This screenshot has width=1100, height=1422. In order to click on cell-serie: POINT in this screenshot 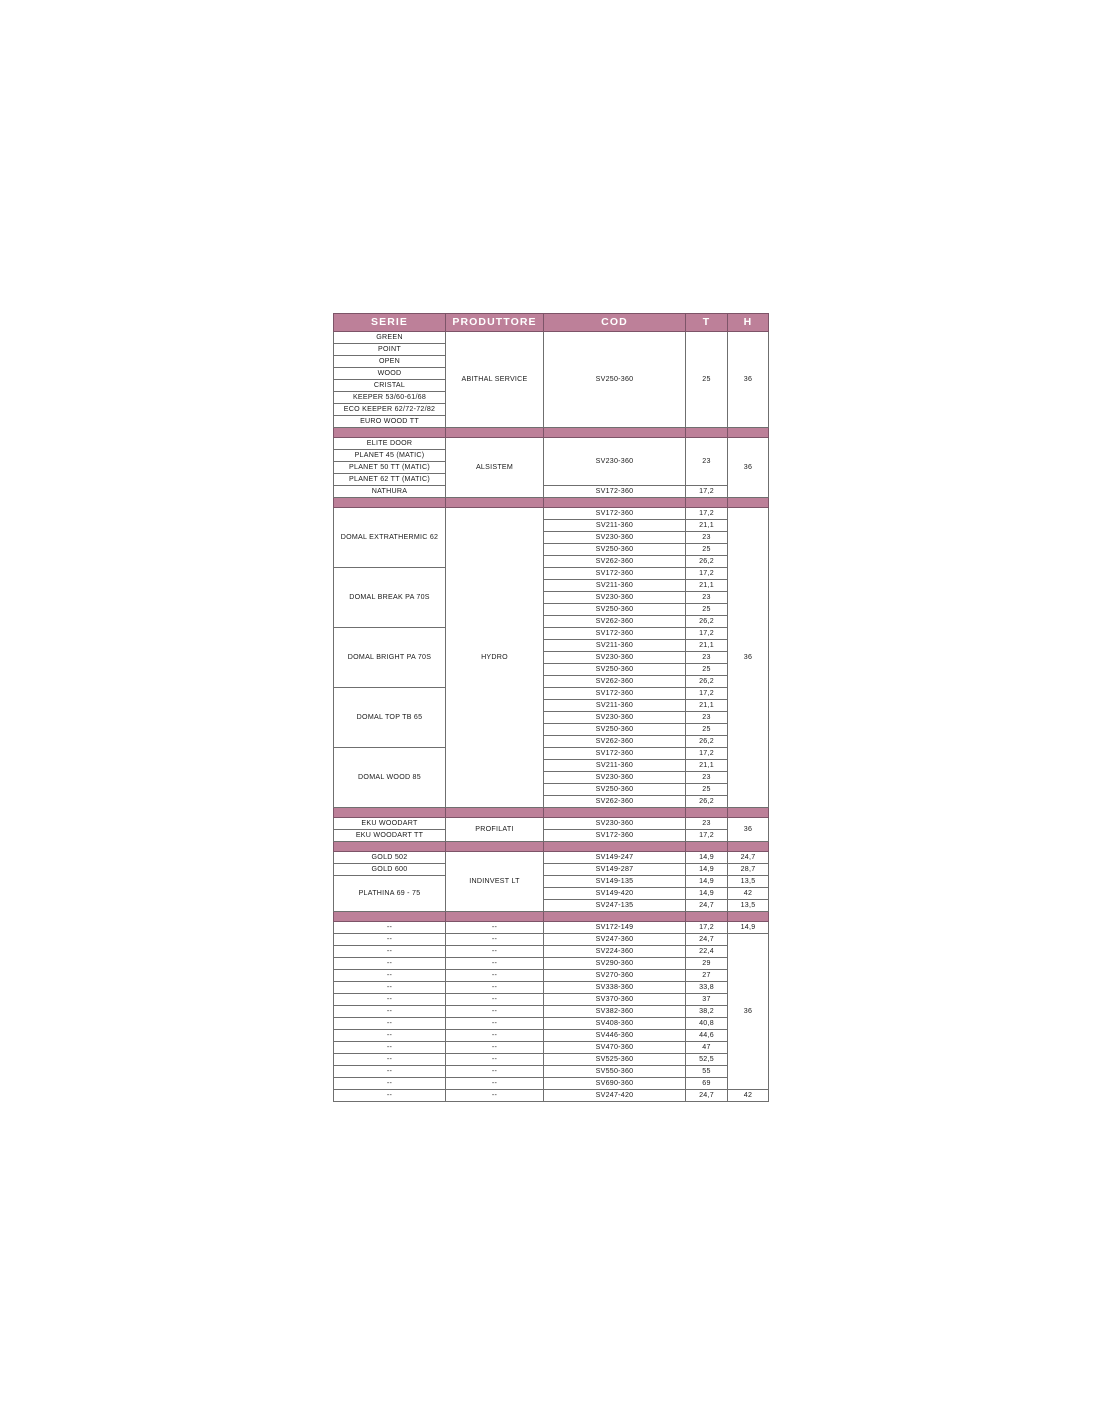, I will do `click(389, 349)`.